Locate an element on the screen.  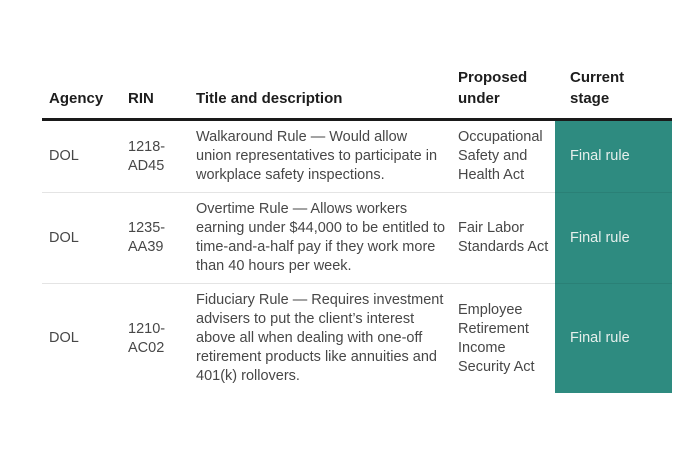
cell-proposed-under: Employee Retirement Income Security Act is located at coordinates (502, 338).